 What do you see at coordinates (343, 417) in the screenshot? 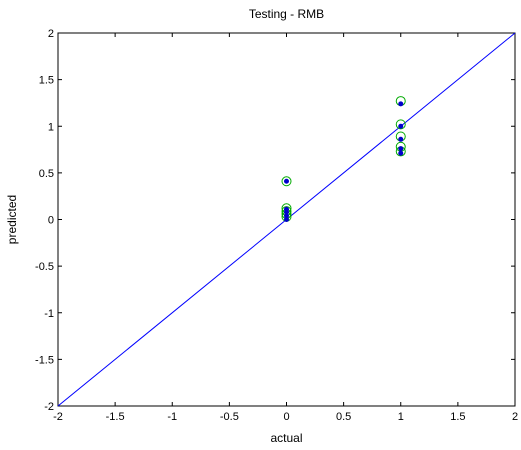
I see `x-tick-label: 0.5` at bounding box center [343, 417].